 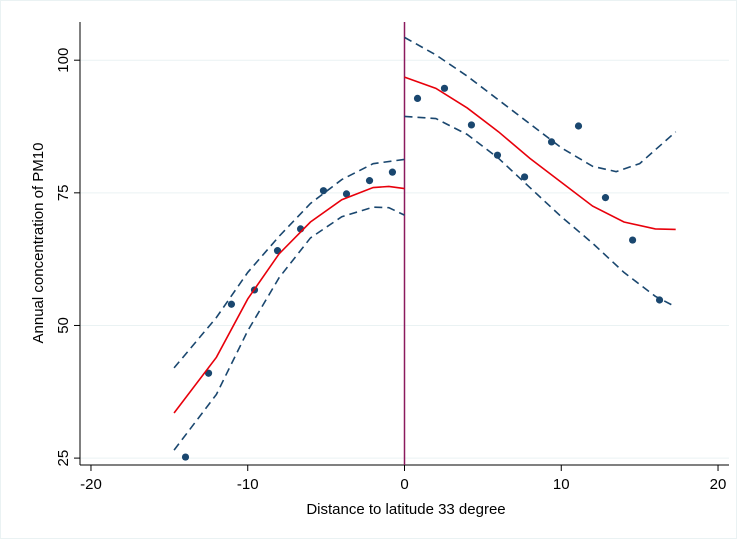 I want to click on x-axis-title: Distance to latitude 33 degree, so click(x=405, y=509).